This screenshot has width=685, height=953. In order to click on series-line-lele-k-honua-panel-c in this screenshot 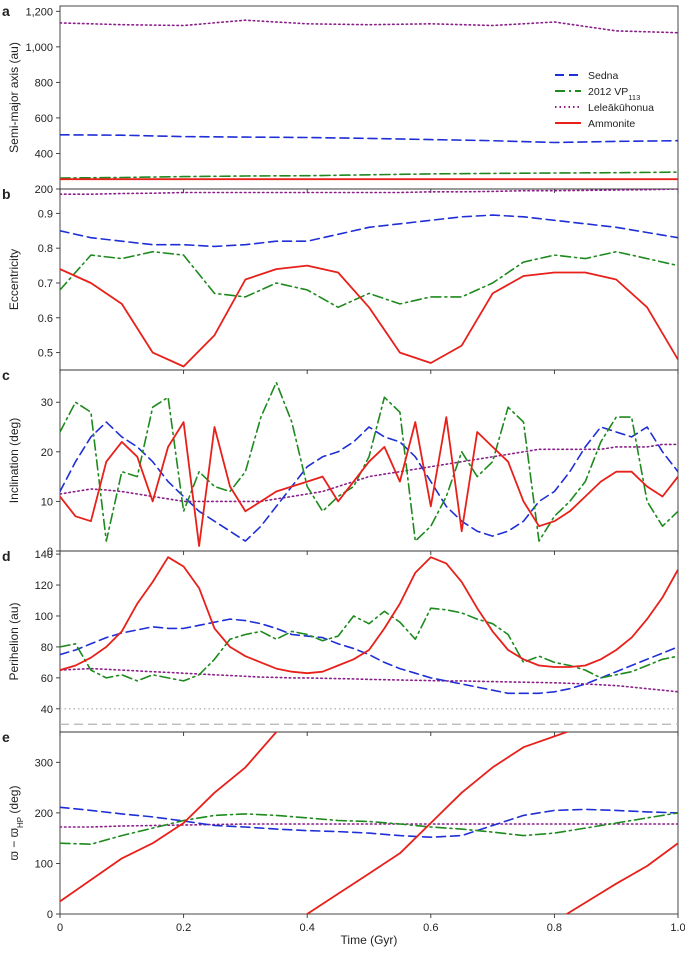, I will do `click(369, 473)`.